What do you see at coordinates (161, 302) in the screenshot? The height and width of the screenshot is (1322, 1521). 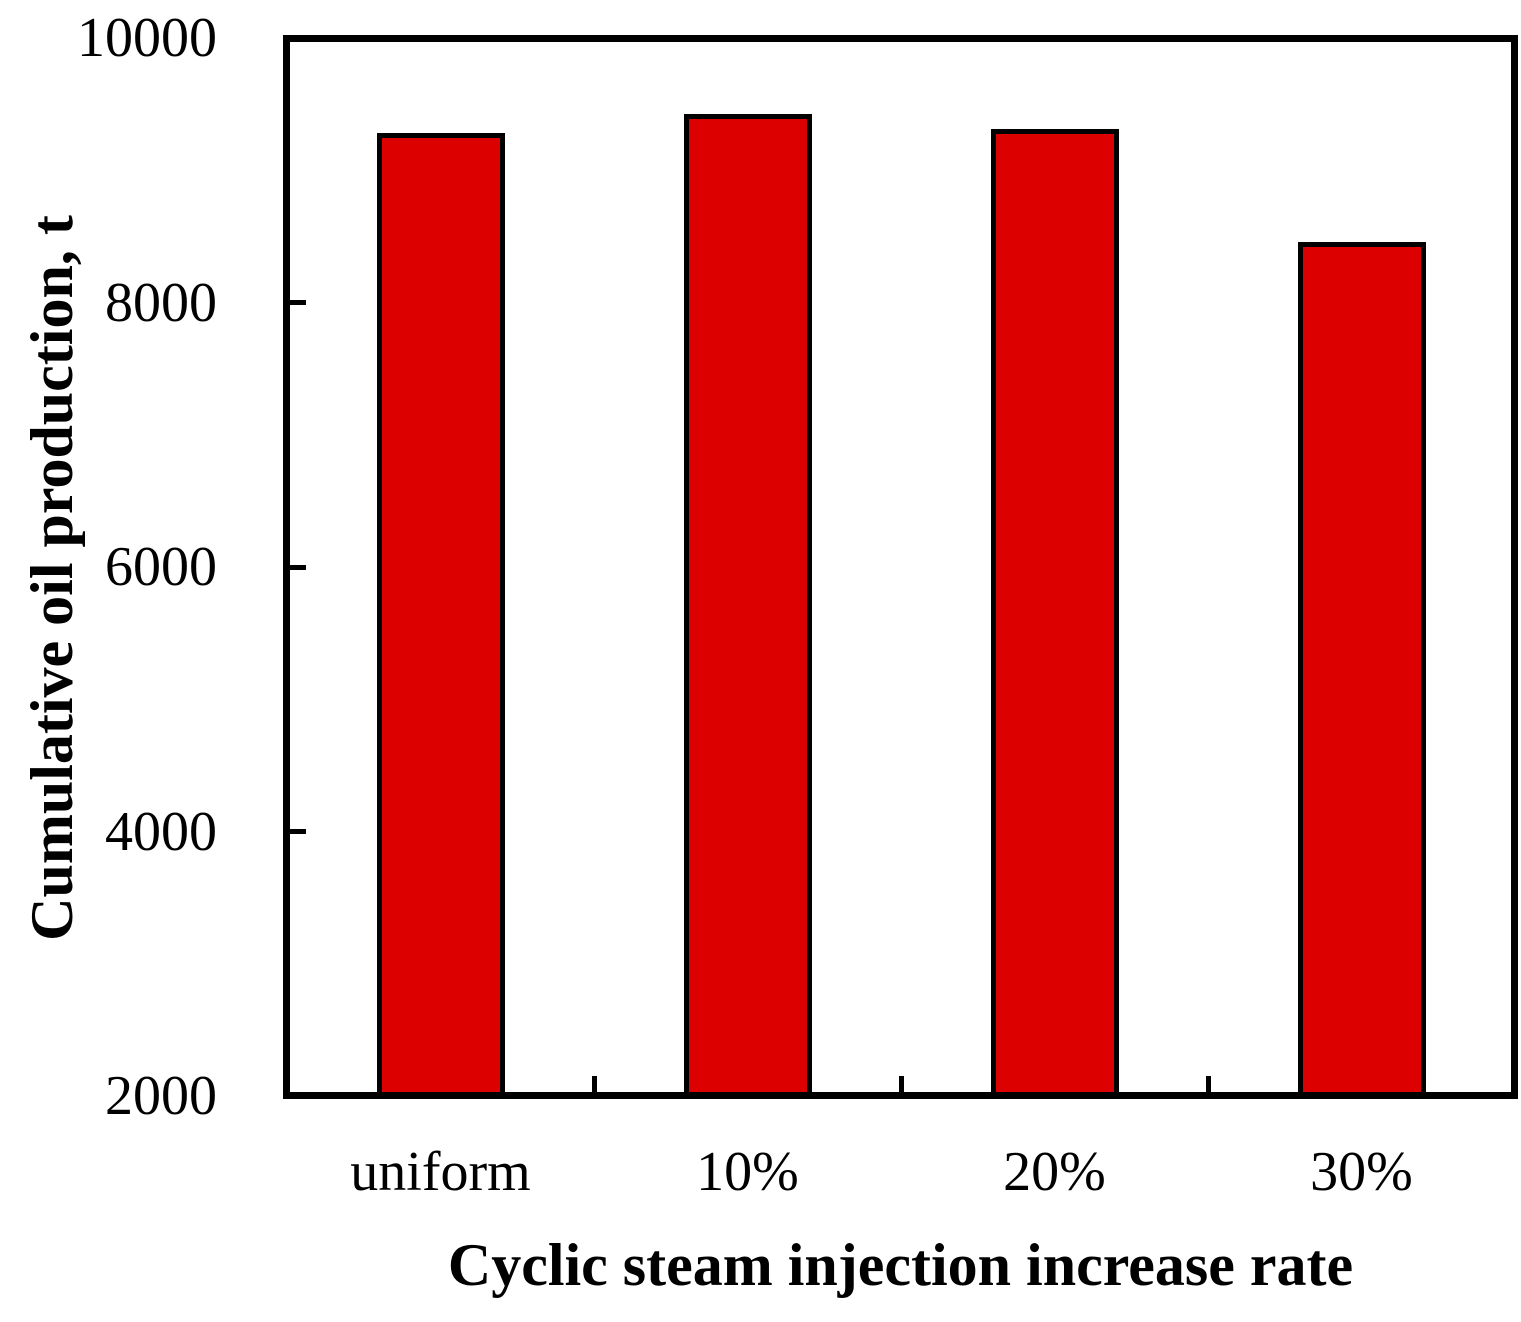 I see `y-tick-label-8000: 8000` at bounding box center [161, 302].